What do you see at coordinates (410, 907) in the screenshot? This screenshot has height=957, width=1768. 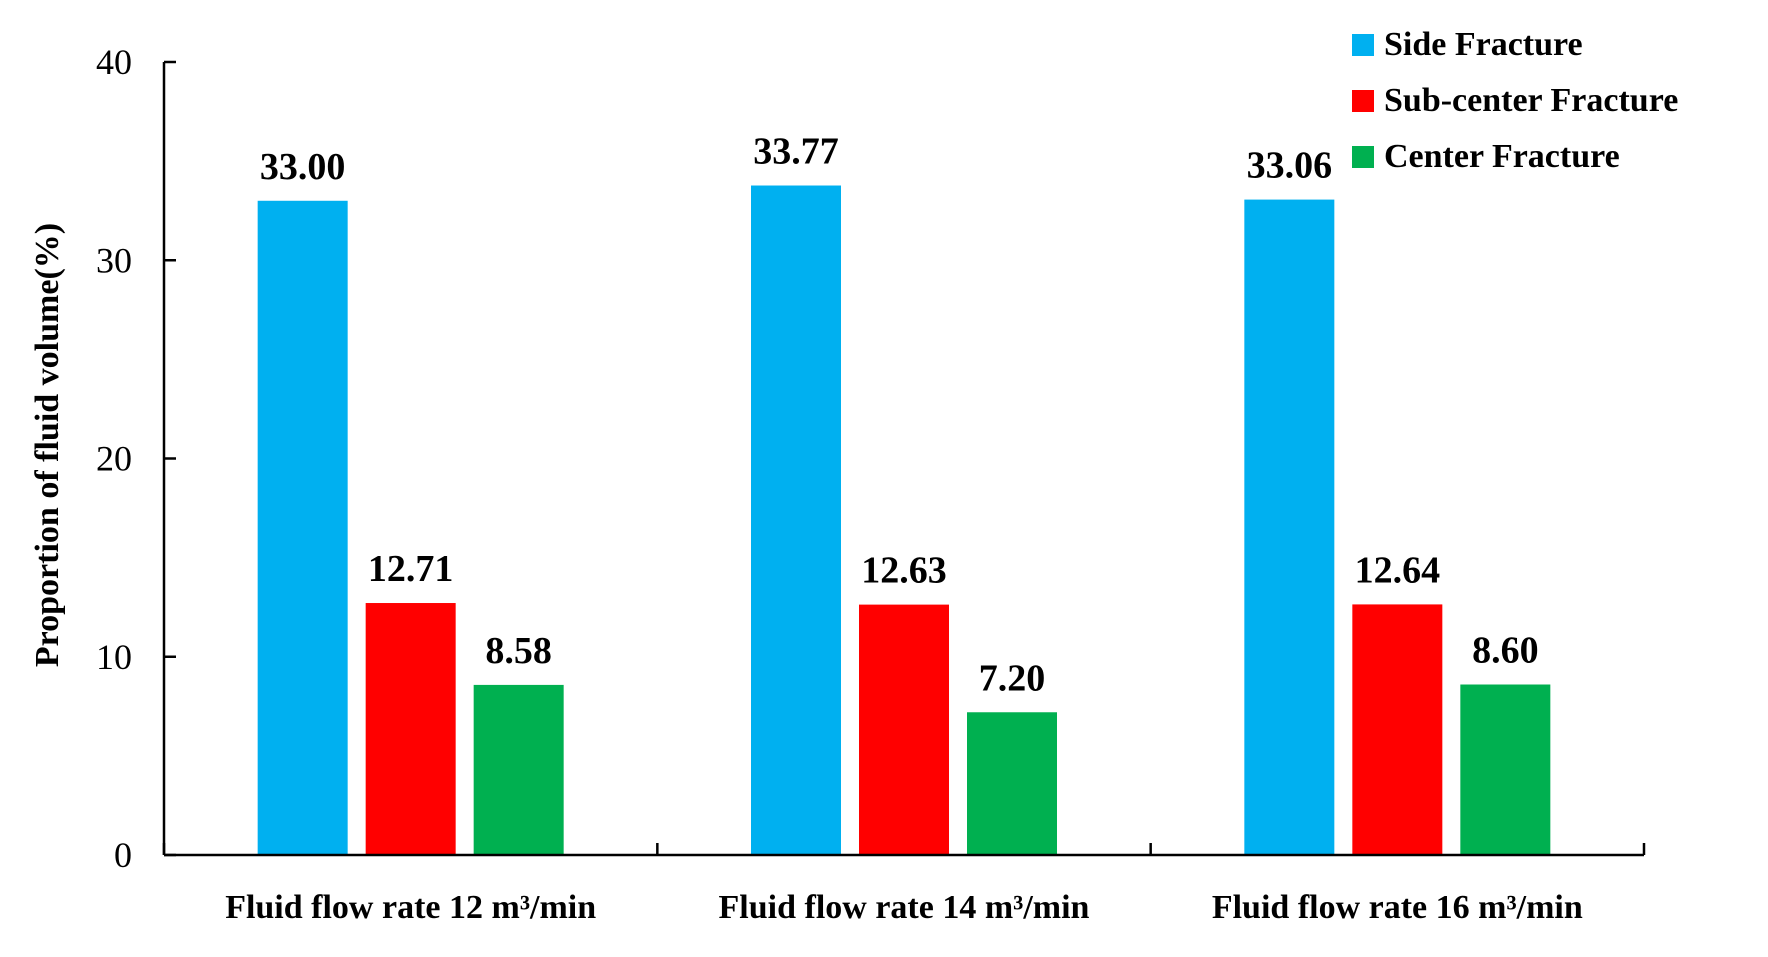 I see `x-tick-label: Fluid flow rate 12 m³/min` at bounding box center [410, 907].